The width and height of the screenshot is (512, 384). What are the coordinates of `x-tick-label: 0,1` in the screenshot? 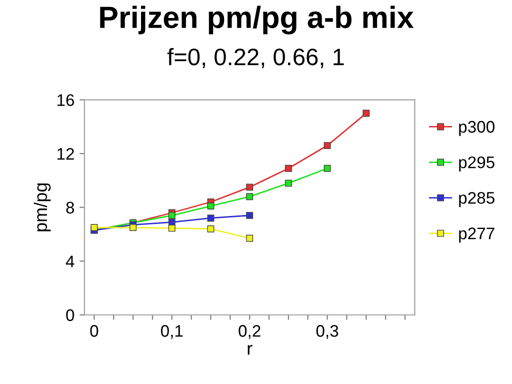 It's located at (171, 332).